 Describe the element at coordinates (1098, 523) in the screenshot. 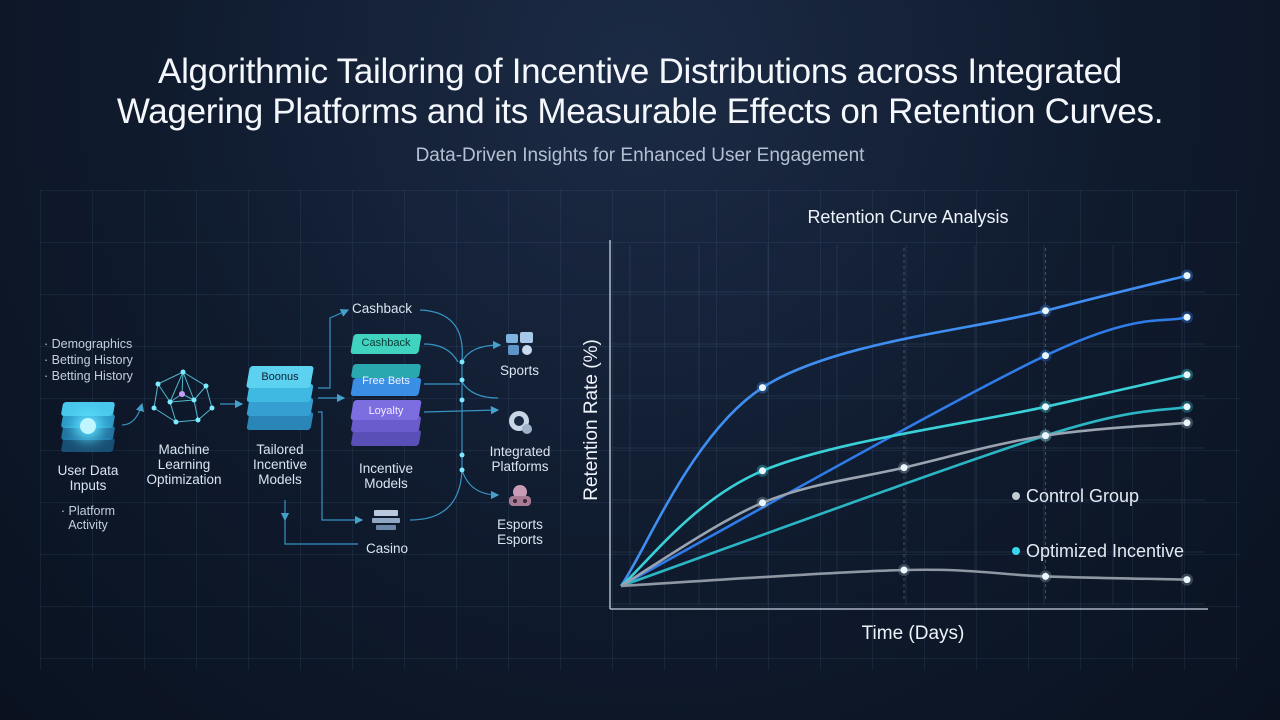

I see `chart-legend: Control Group Optimized Incentive` at that location.